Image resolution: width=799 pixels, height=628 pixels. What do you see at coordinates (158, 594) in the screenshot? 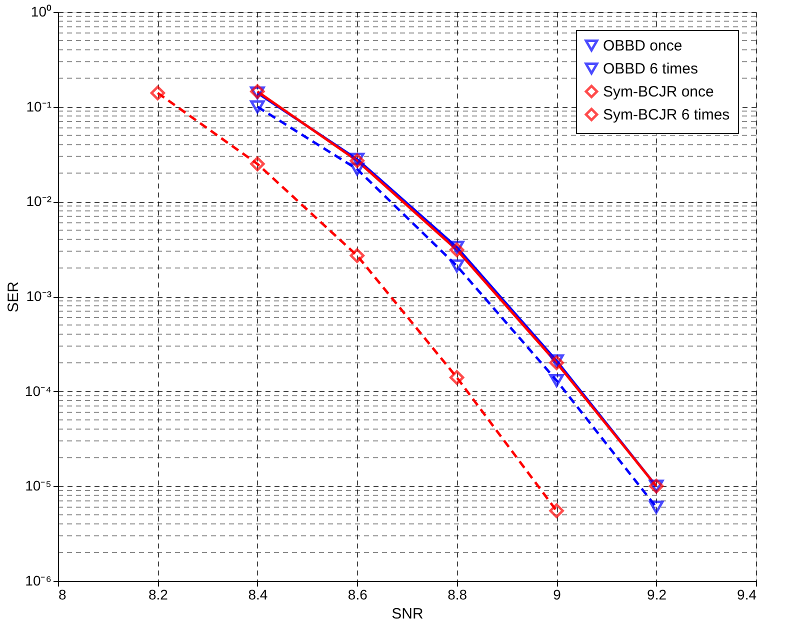
I see `x-tick-label: 8.2` at bounding box center [158, 594].